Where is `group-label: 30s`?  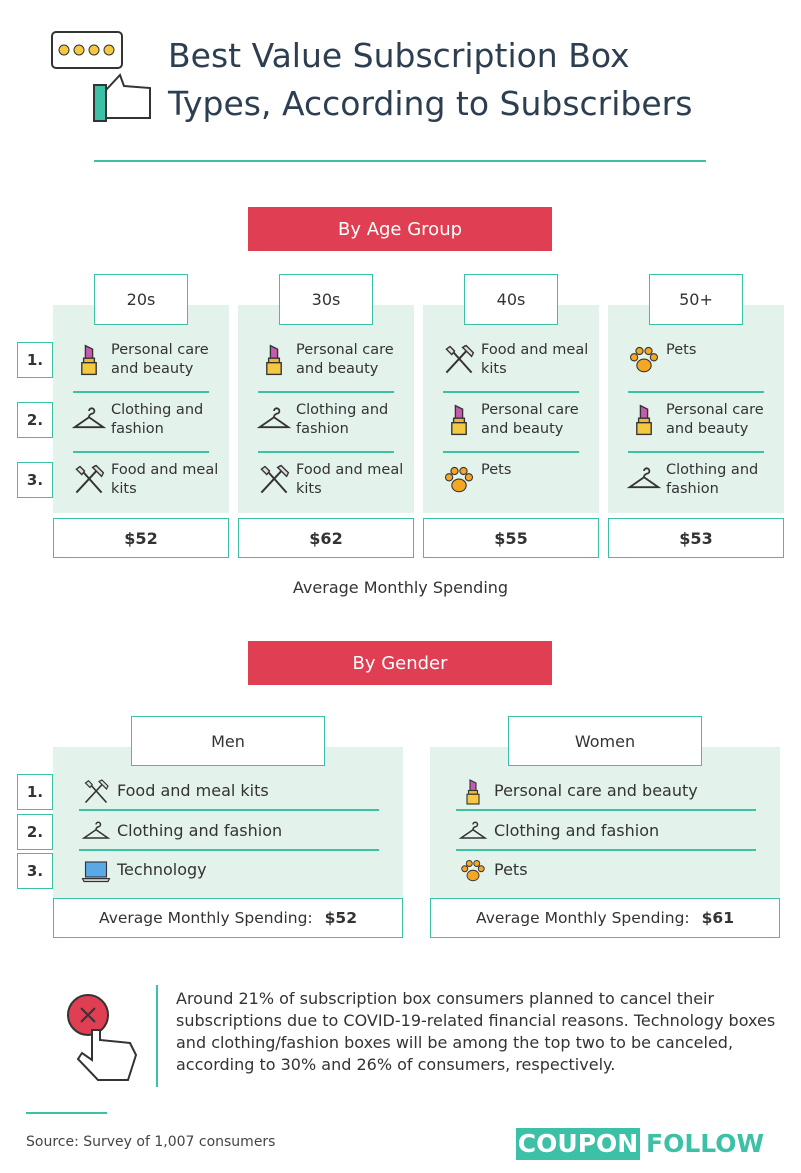
group-label: 30s is located at coordinates (326, 299).